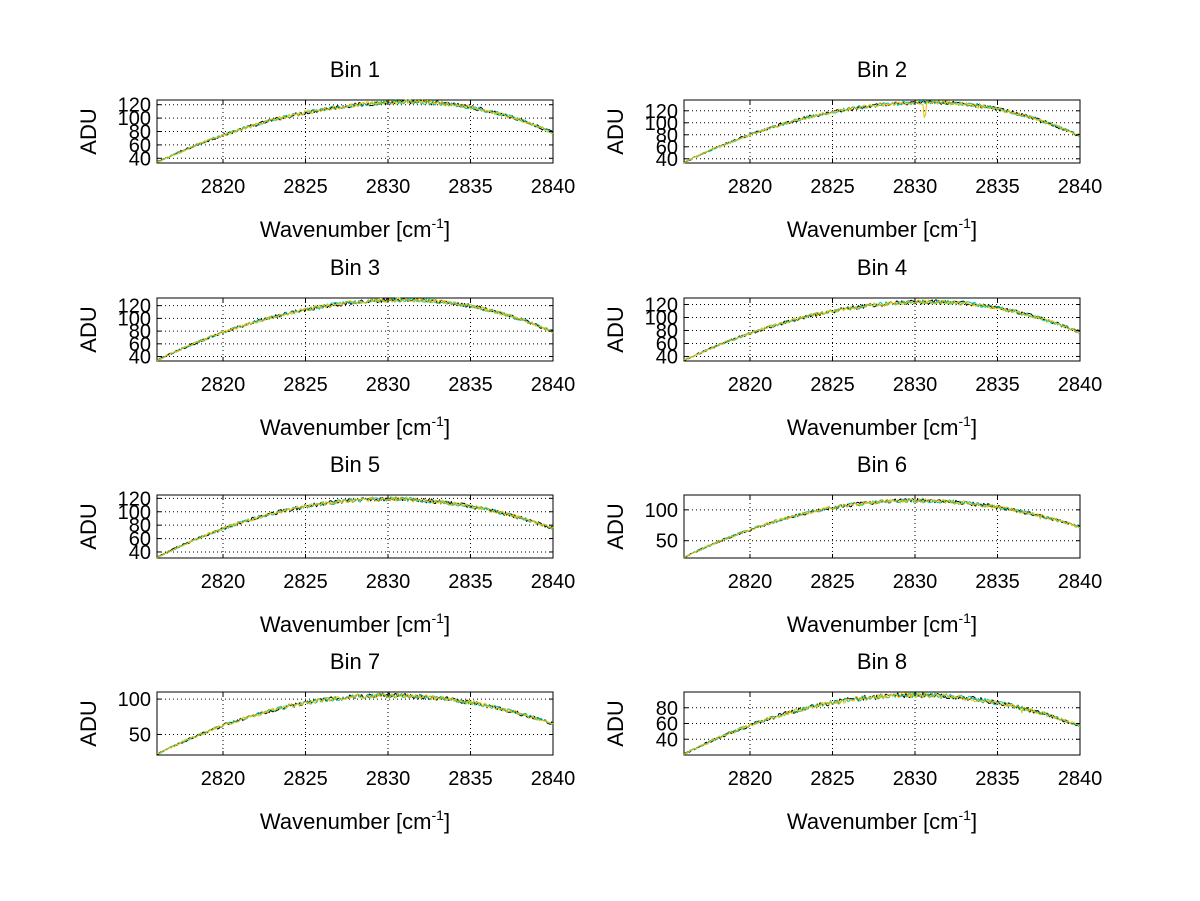 This screenshot has width=1200, height=901. What do you see at coordinates (355, 267) in the screenshot?
I see `subplot-title: Bin 3` at bounding box center [355, 267].